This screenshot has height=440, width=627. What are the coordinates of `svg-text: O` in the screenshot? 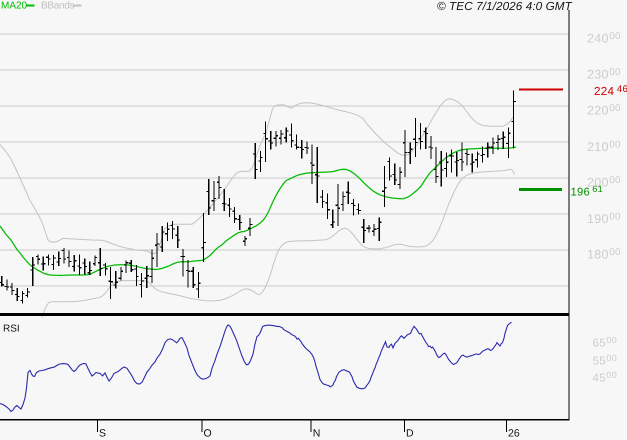 It's located at (208, 434).